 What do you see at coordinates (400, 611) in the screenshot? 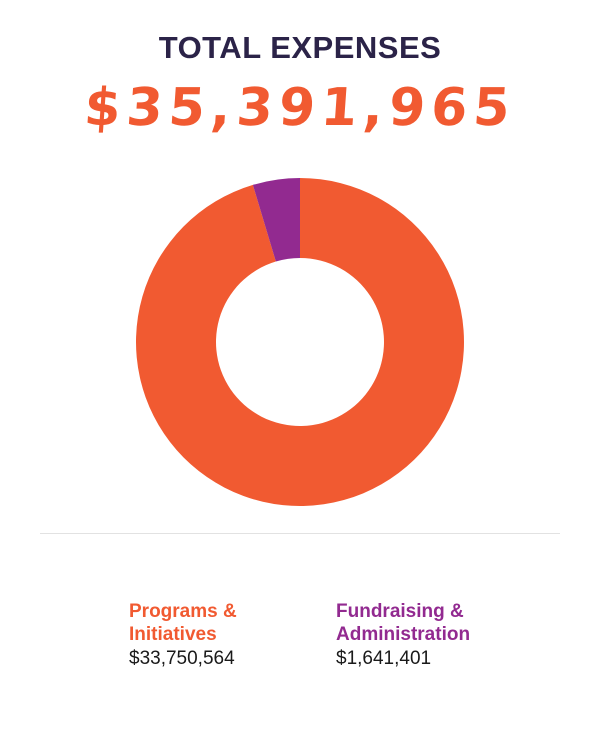
I see `legend-label-fundraising-line1: Fundraising &` at bounding box center [400, 611].